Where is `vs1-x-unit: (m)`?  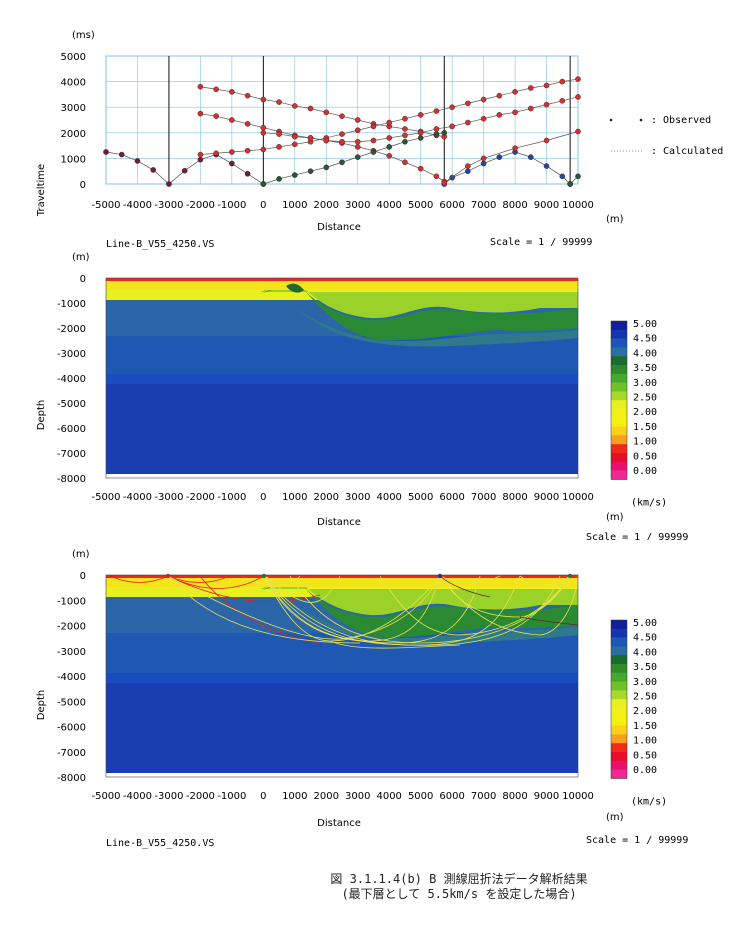 vs1-x-unit: (m) is located at coordinates (615, 517).